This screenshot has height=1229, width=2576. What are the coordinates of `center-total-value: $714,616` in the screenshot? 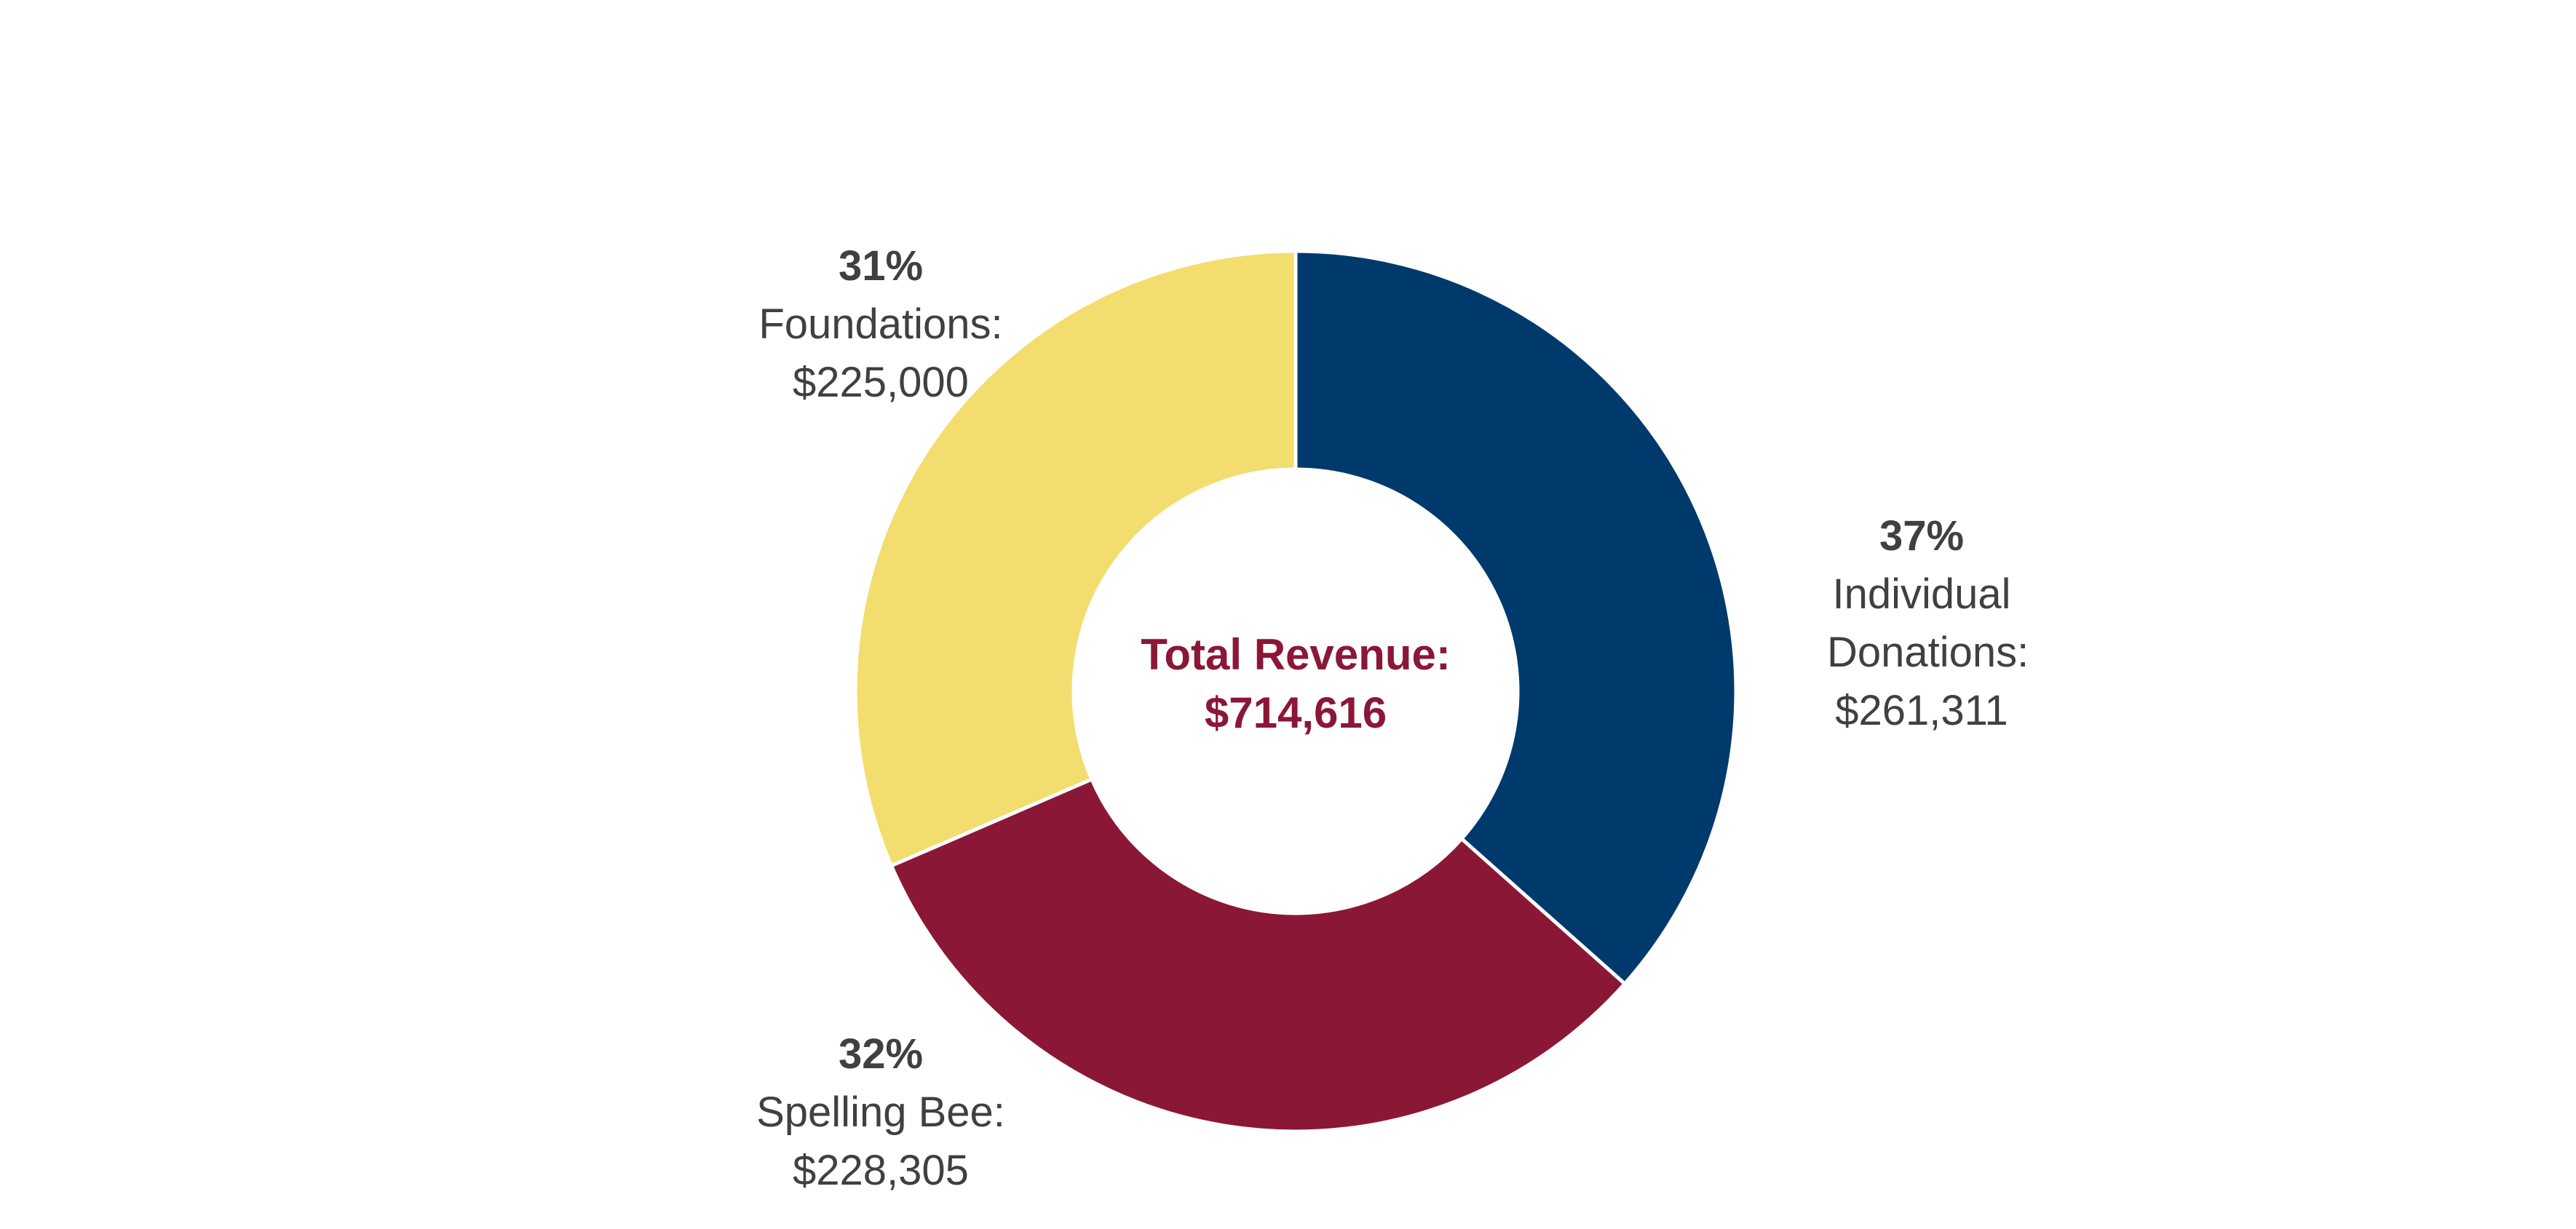 It's located at (1295, 712).